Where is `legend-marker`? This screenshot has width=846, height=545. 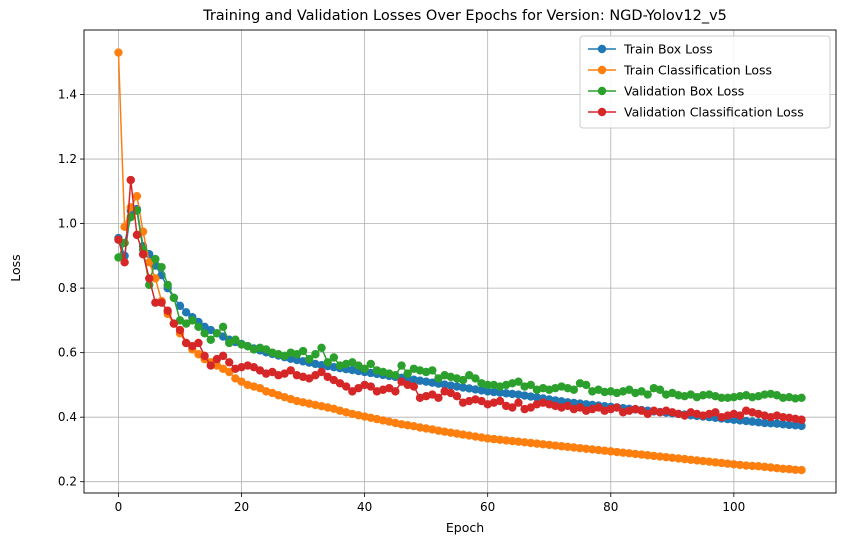 legend-marker is located at coordinates (602, 49).